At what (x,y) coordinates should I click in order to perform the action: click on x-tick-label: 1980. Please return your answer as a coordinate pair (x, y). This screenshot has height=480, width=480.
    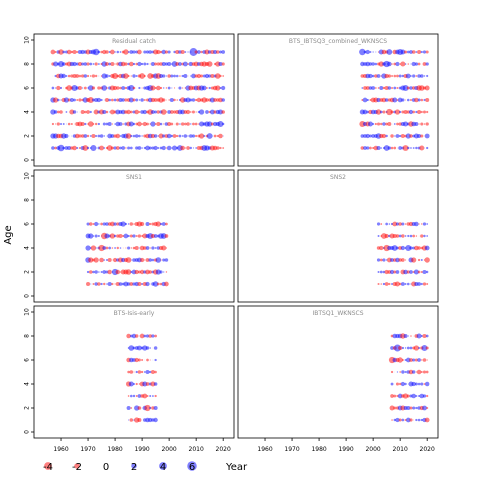
    Looking at the image, I should click on (114, 449).